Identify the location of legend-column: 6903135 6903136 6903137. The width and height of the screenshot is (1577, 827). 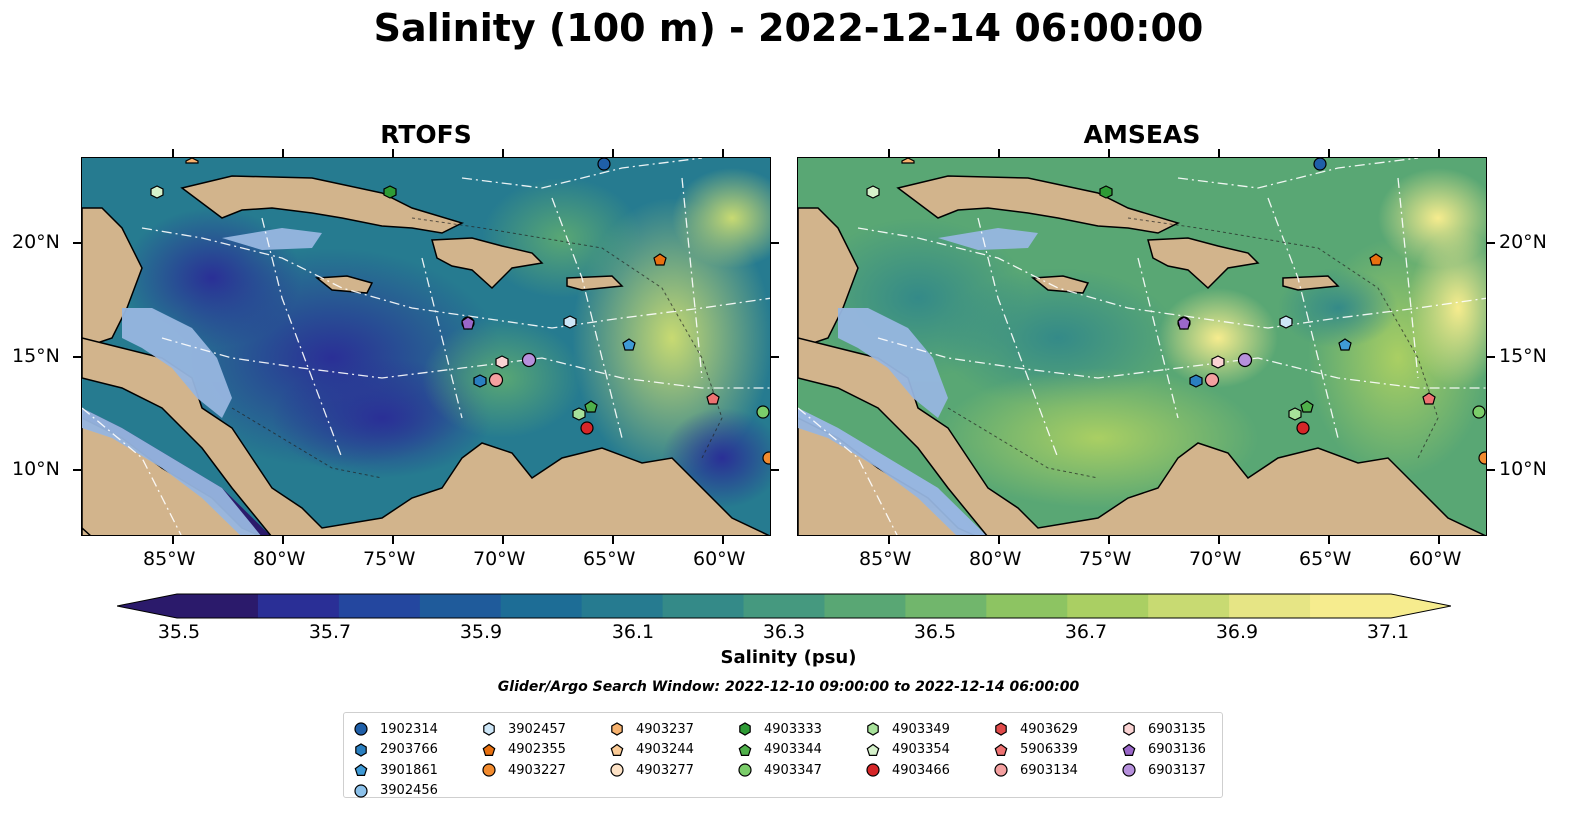
(1164, 750).